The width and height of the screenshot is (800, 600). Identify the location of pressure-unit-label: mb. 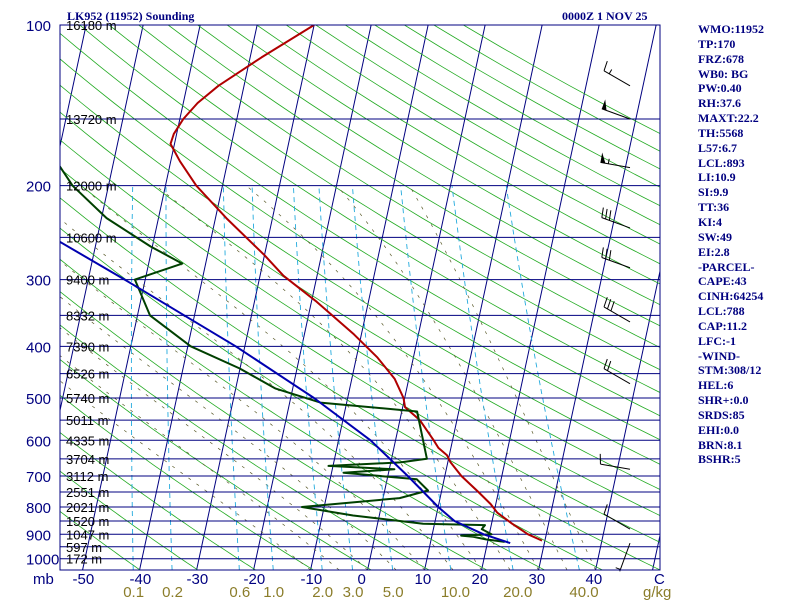
(43, 579).